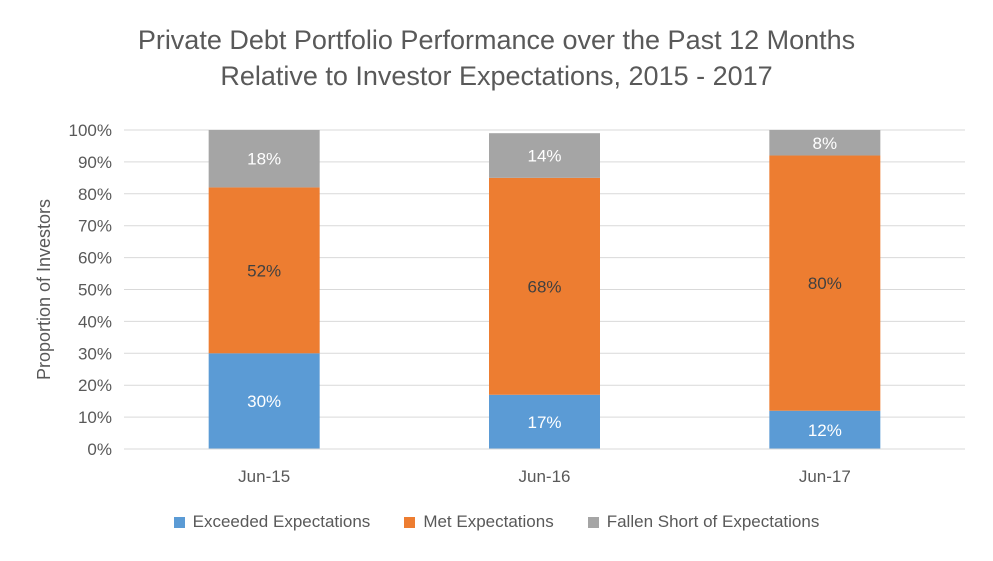  I want to click on x-tick-label: Jun-16, so click(545, 476).